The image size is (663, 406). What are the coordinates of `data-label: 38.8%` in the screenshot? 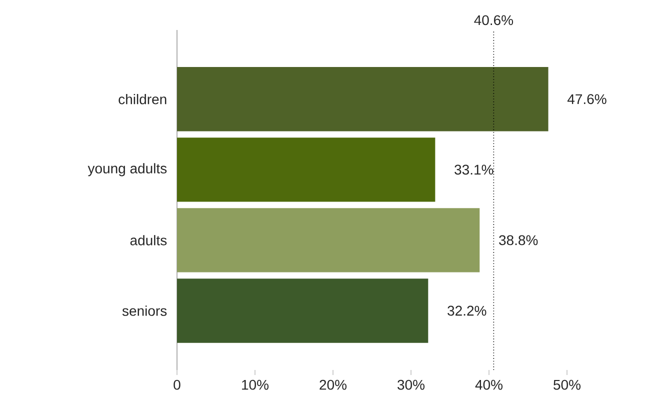 It's located at (518, 240).